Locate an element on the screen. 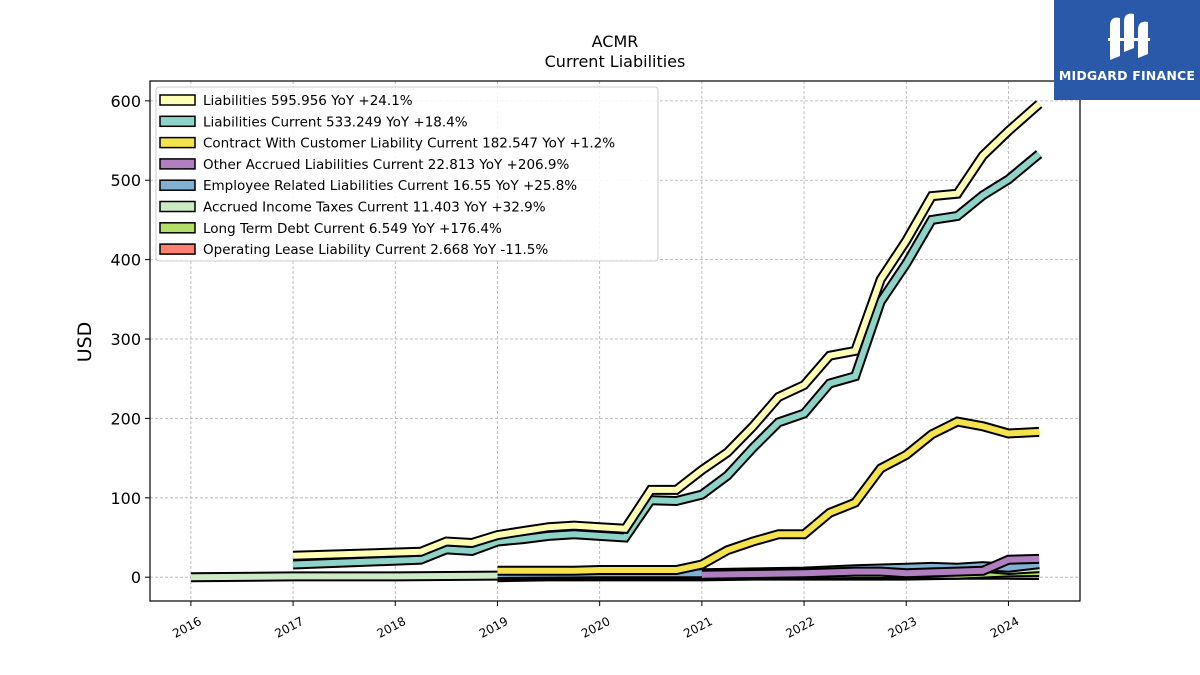  y-tick-label: 200 is located at coordinates (125, 418).